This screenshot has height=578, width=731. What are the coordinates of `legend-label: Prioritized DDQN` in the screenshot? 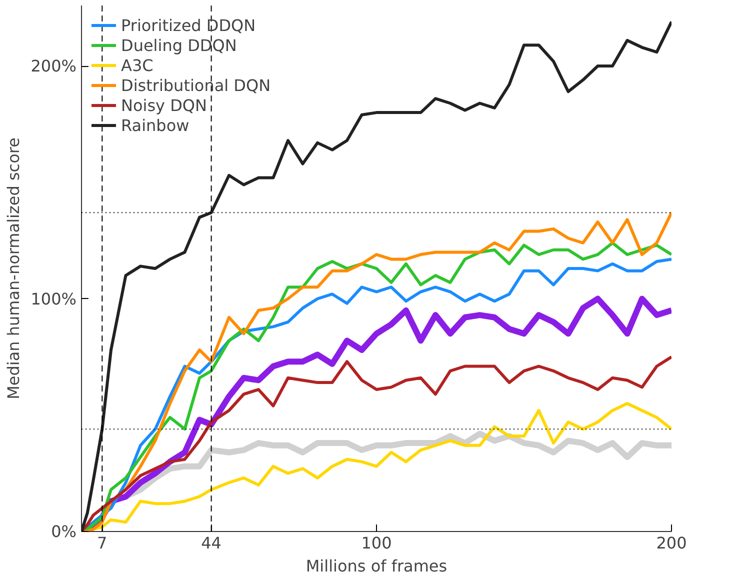 It's located at (188, 25).